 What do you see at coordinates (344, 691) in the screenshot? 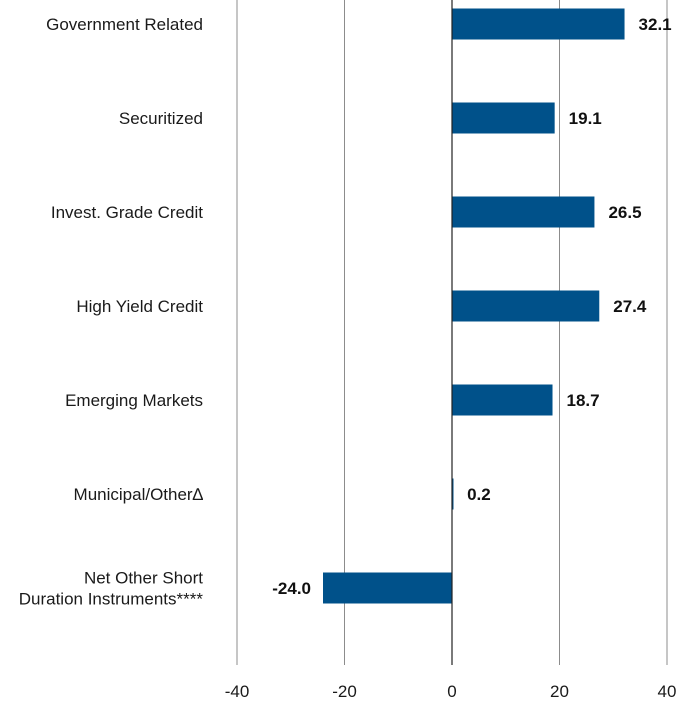
I see `x-tick-label: -20` at bounding box center [344, 691].